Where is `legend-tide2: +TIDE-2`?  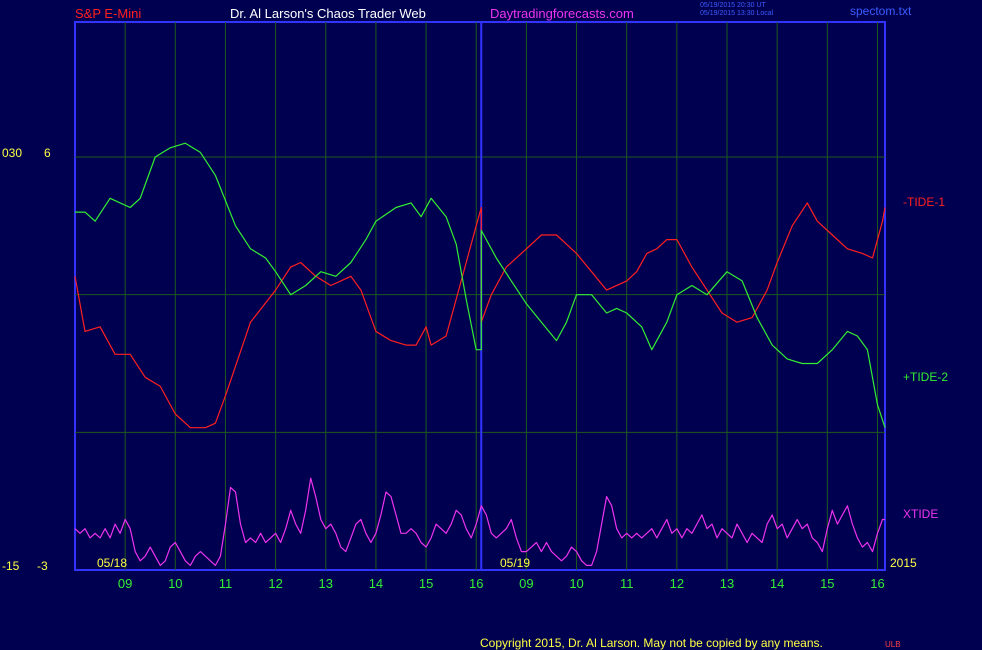
legend-tide2: +TIDE-2 is located at coordinates (926, 377).